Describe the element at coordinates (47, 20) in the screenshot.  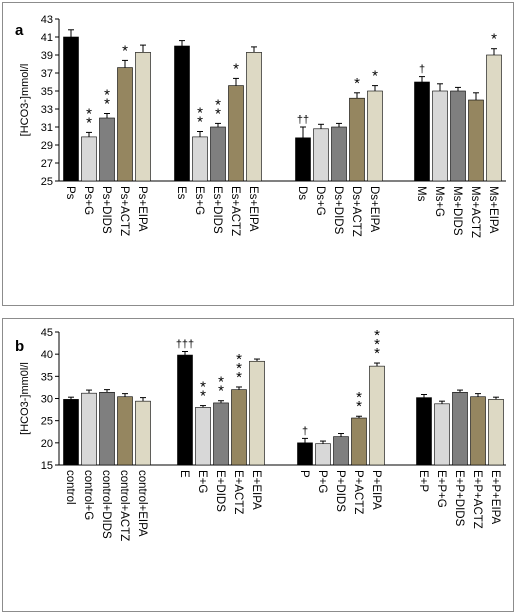
I see `y-tick-label: 43` at that location.